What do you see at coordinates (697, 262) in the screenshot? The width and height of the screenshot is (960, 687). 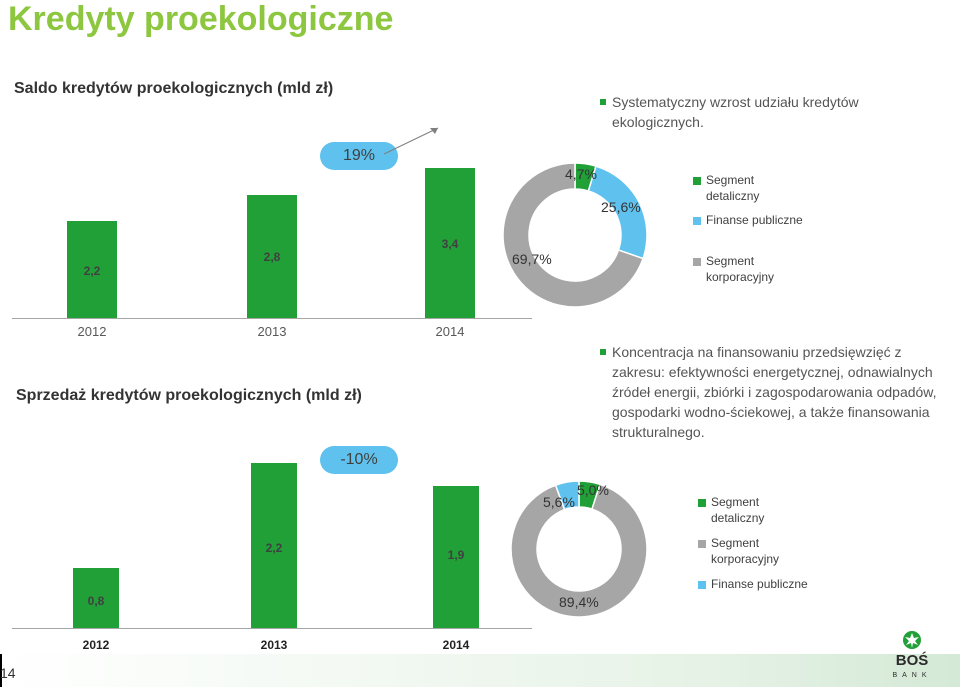 I see `legend1-swatch-corporate` at bounding box center [697, 262].